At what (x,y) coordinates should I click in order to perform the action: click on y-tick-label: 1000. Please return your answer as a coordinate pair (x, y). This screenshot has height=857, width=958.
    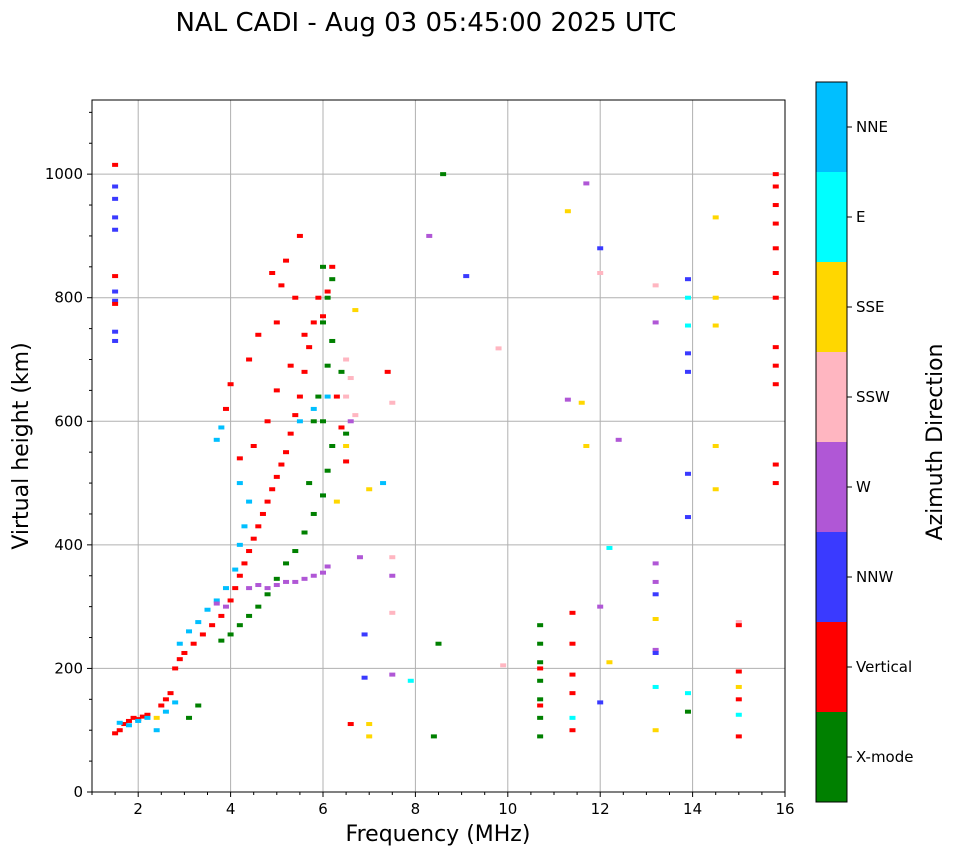
    Looking at the image, I should click on (64, 174).